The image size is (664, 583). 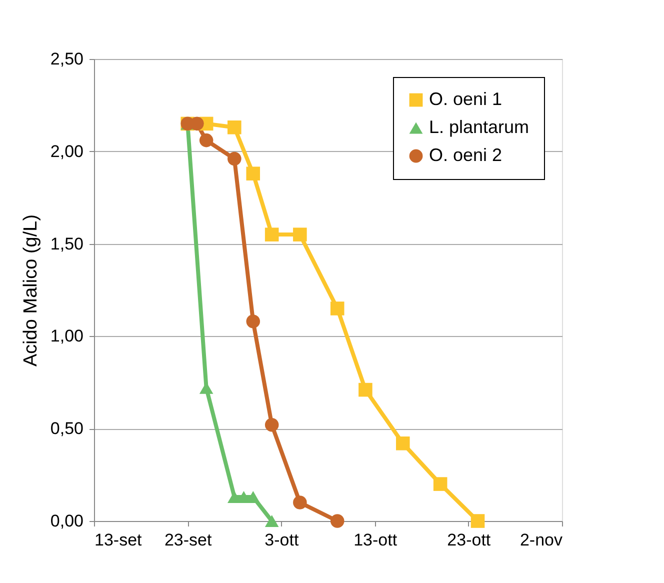 What do you see at coordinates (67, 428) in the screenshot?
I see `y-tick-label: 0,50` at bounding box center [67, 428].